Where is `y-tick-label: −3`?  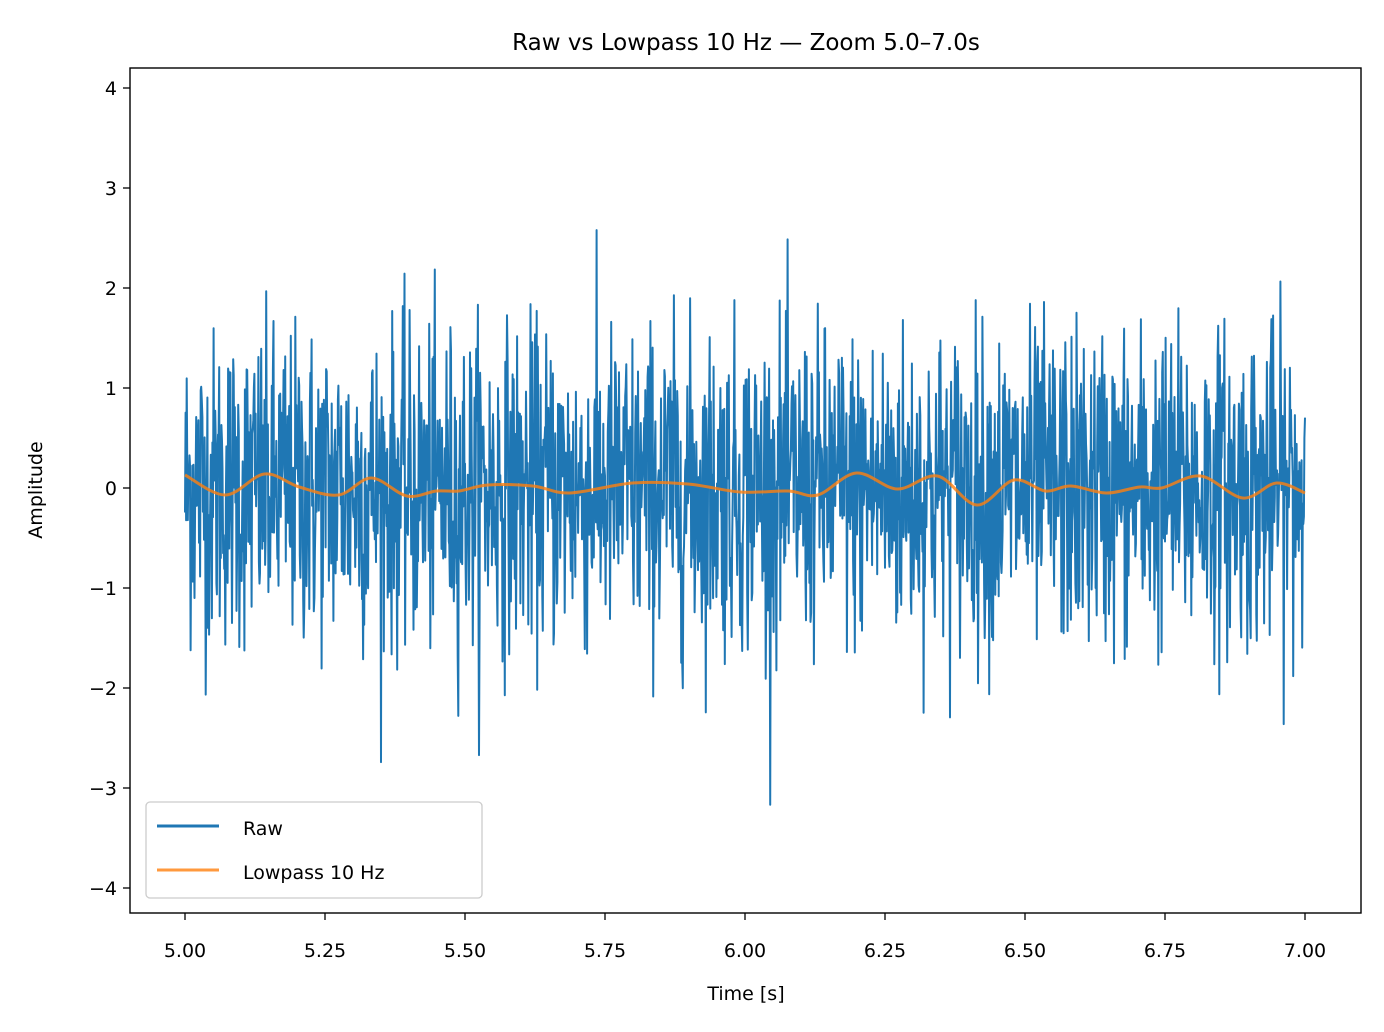
y-tick-label: −3 is located at coordinates (103, 789).